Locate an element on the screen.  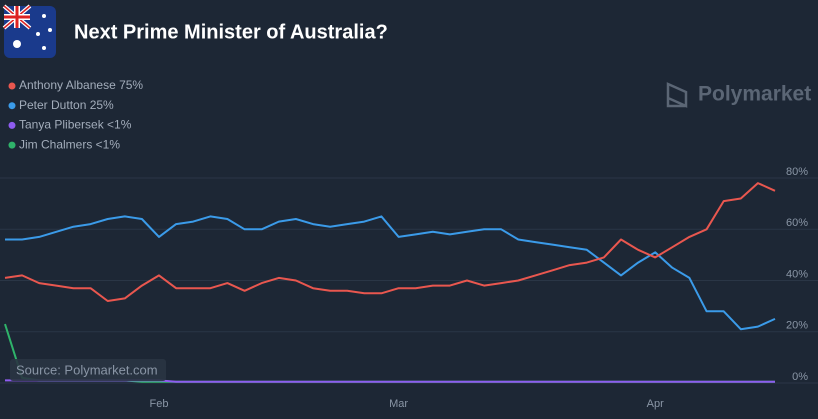
y-tick-label: 80% is located at coordinates (797, 172).